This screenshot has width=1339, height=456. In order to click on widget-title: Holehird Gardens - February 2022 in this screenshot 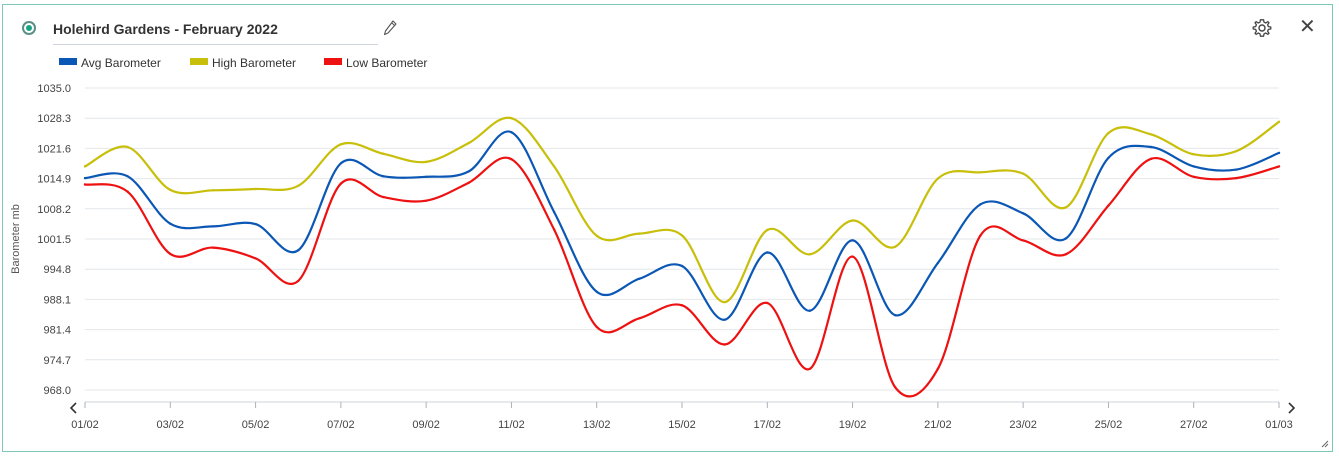, I will do `click(165, 29)`.